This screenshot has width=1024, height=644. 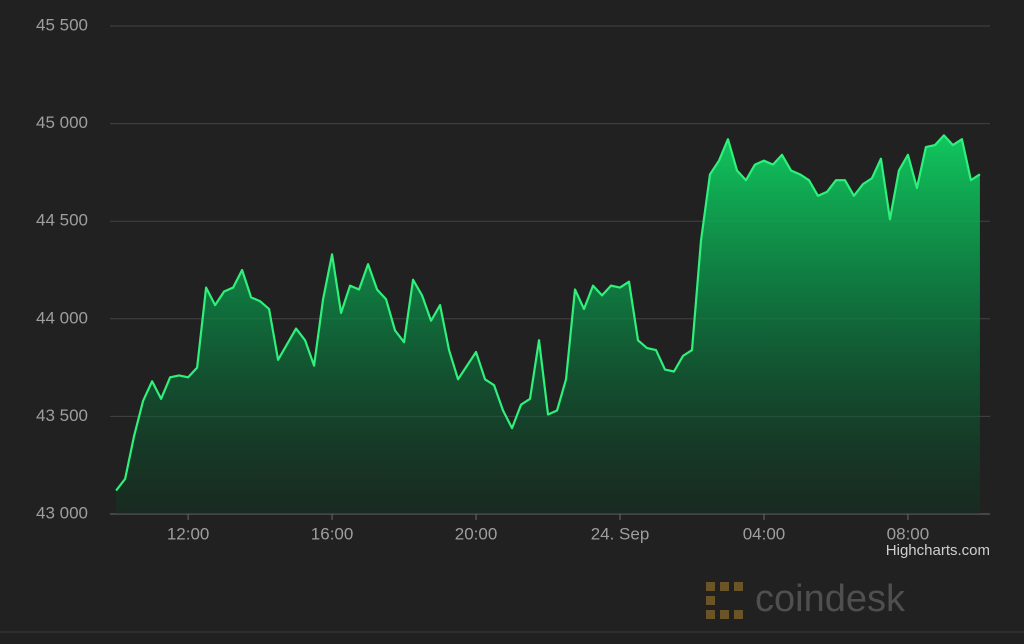 What do you see at coordinates (476, 533) in the screenshot?
I see `x-tick-label: 20:00` at bounding box center [476, 533].